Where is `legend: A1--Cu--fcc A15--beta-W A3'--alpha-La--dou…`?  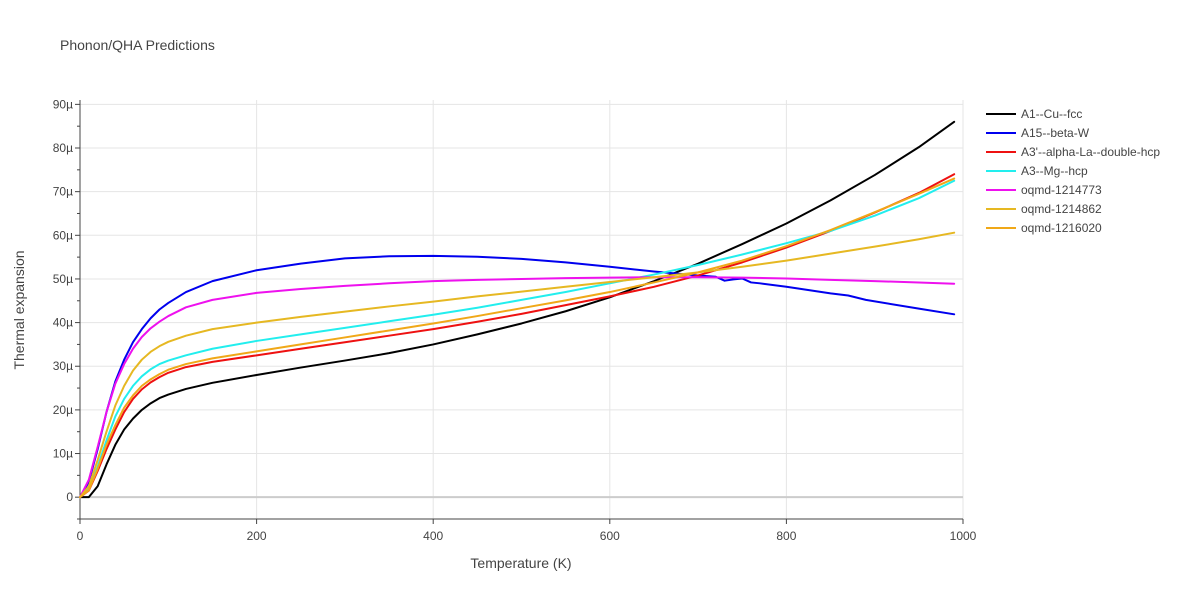 legend: A1--Cu--fcc A15--beta-W A3'--alpha-La--dou… is located at coordinates (1073, 171).